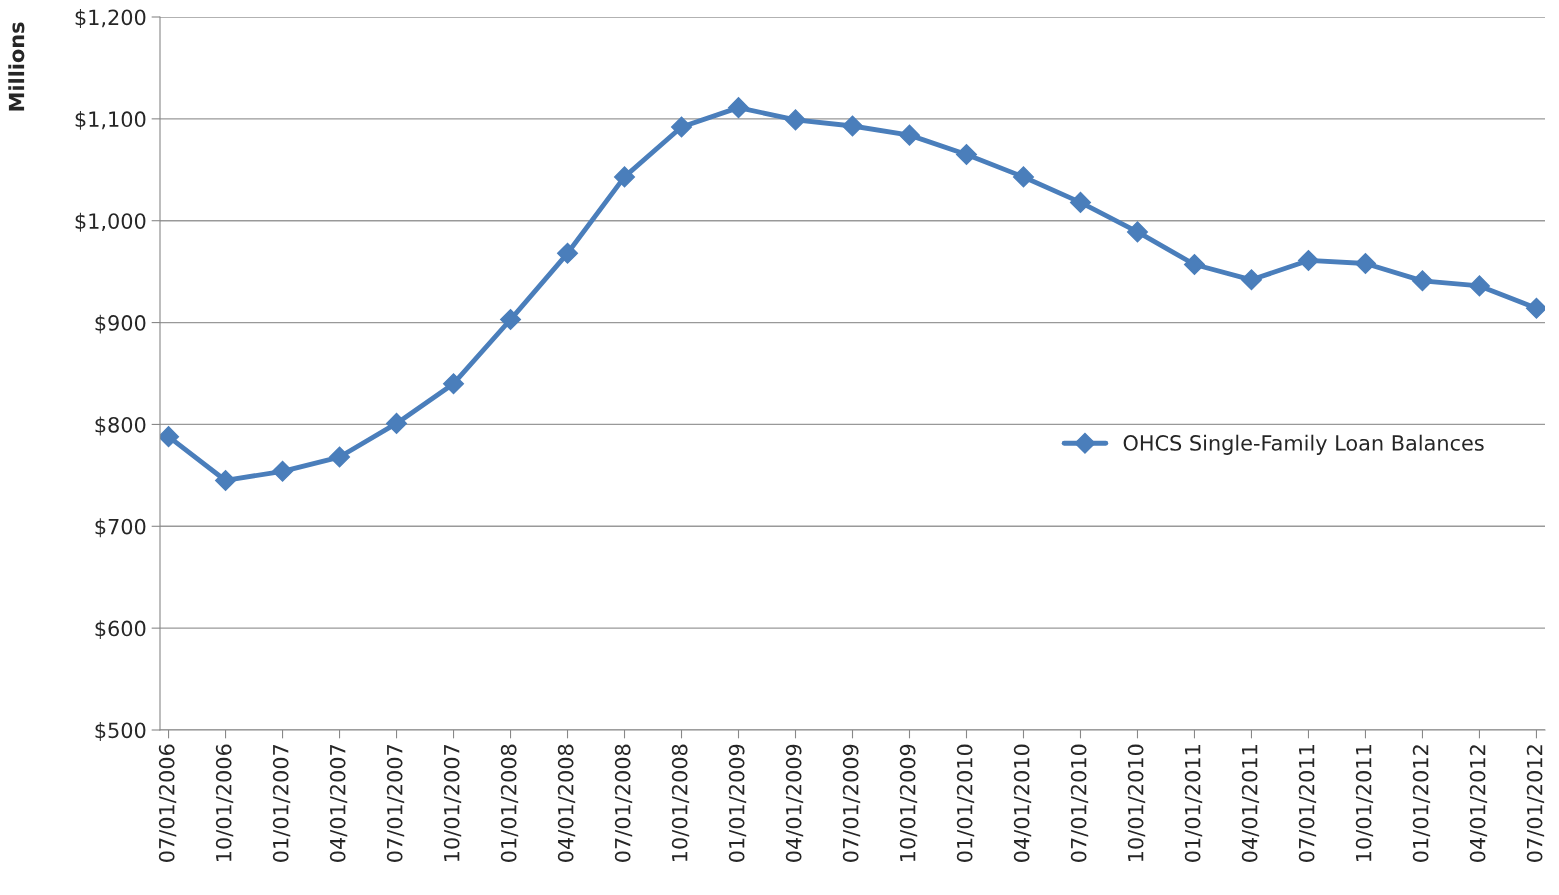 This screenshot has width=1559, height=895. What do you see at coordinates (794, 803) in the screenshot?
I see `x-tick-label: 04/01/2009` at bounding box center [794, 803].